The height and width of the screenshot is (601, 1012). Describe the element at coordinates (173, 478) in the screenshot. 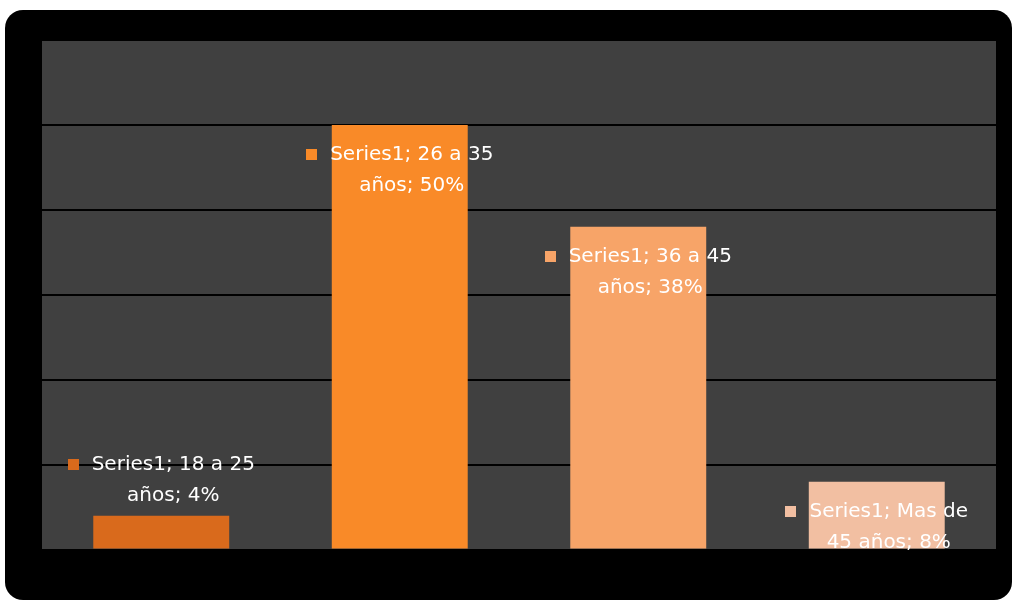

I see `data-label: Series1; 18 a 25 años; 4%` at that location.